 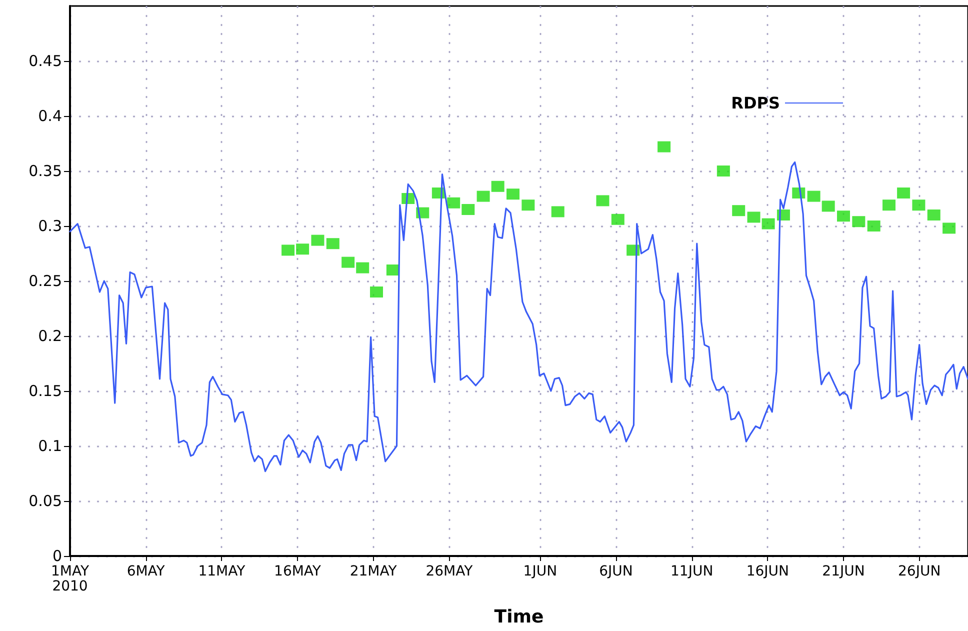 I want to click on x-tick-label: 1MAY 2010, so click(x=70, y=579).